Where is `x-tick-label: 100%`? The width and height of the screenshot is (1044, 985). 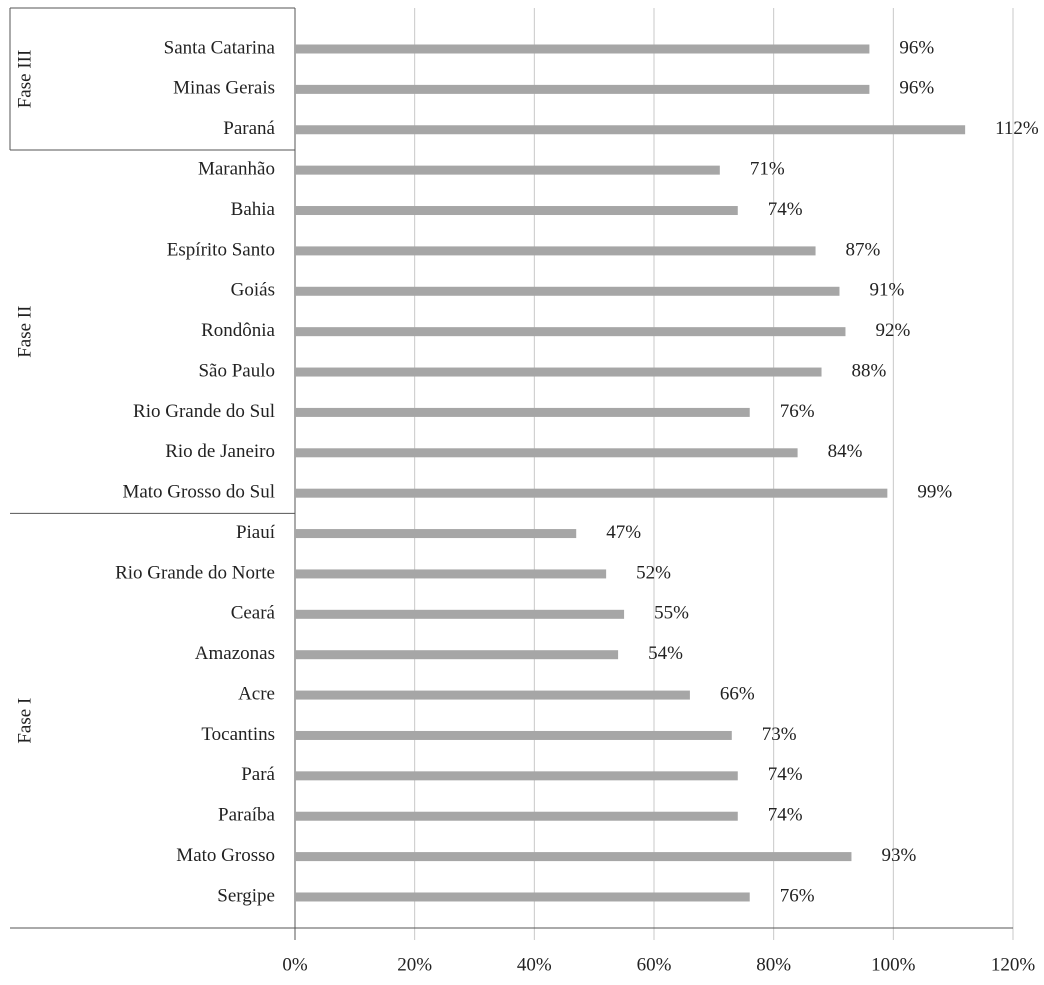 x-tick-label: 100% is located at coordinates (893, 964).